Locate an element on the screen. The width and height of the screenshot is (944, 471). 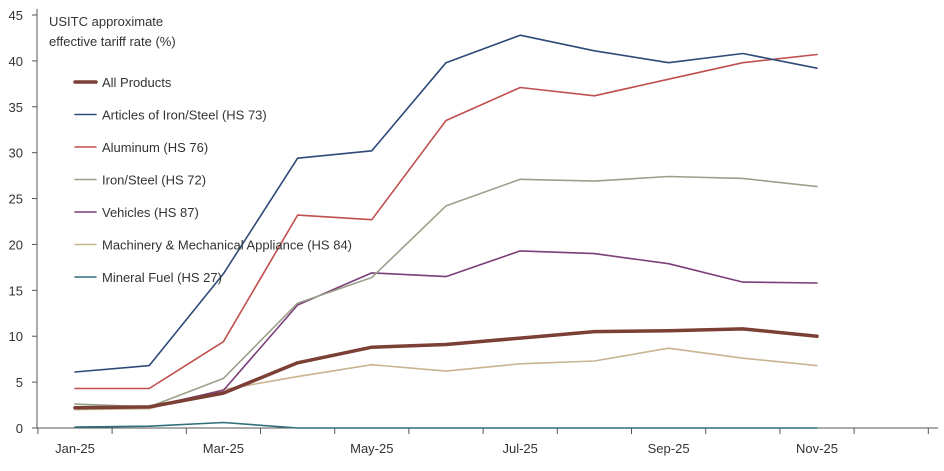
y-axis-label-line-1: USITC approximate is located at coordinates (106, 21).